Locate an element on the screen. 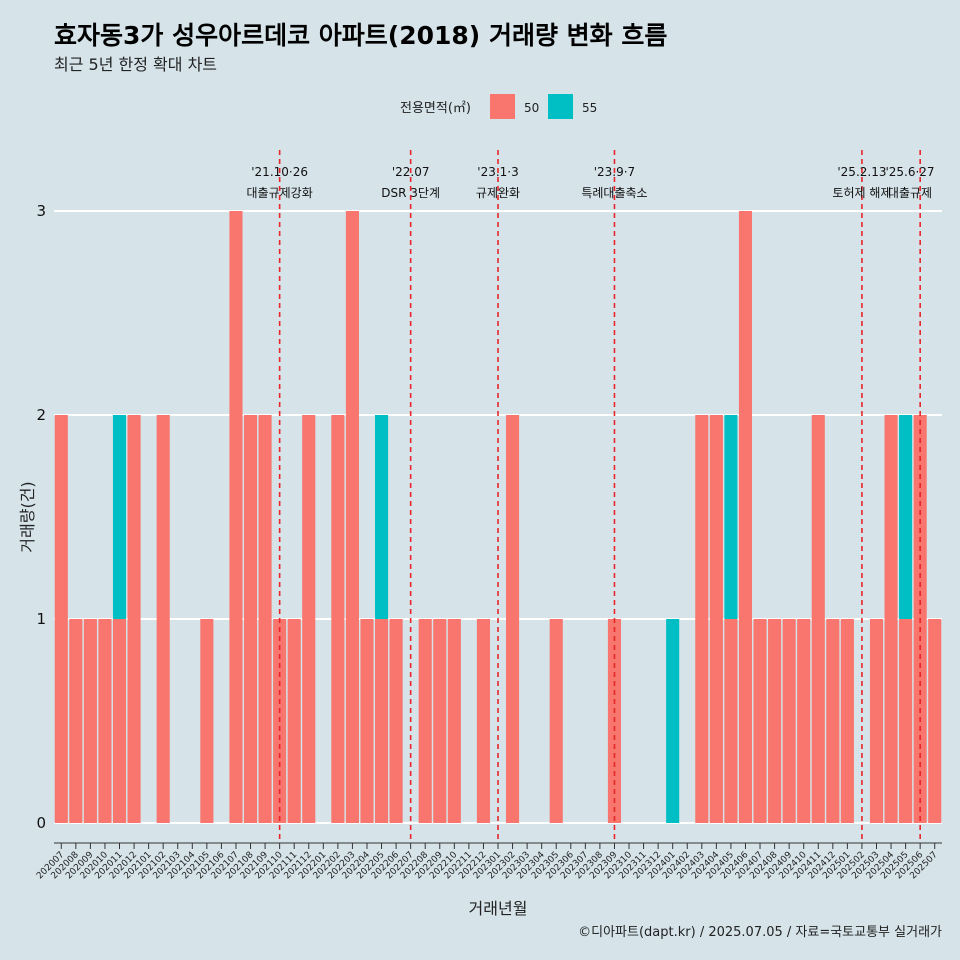 This screenshot has width=960, height=960. event-label: 특례대출축소 is located at coordinates (614, 193).